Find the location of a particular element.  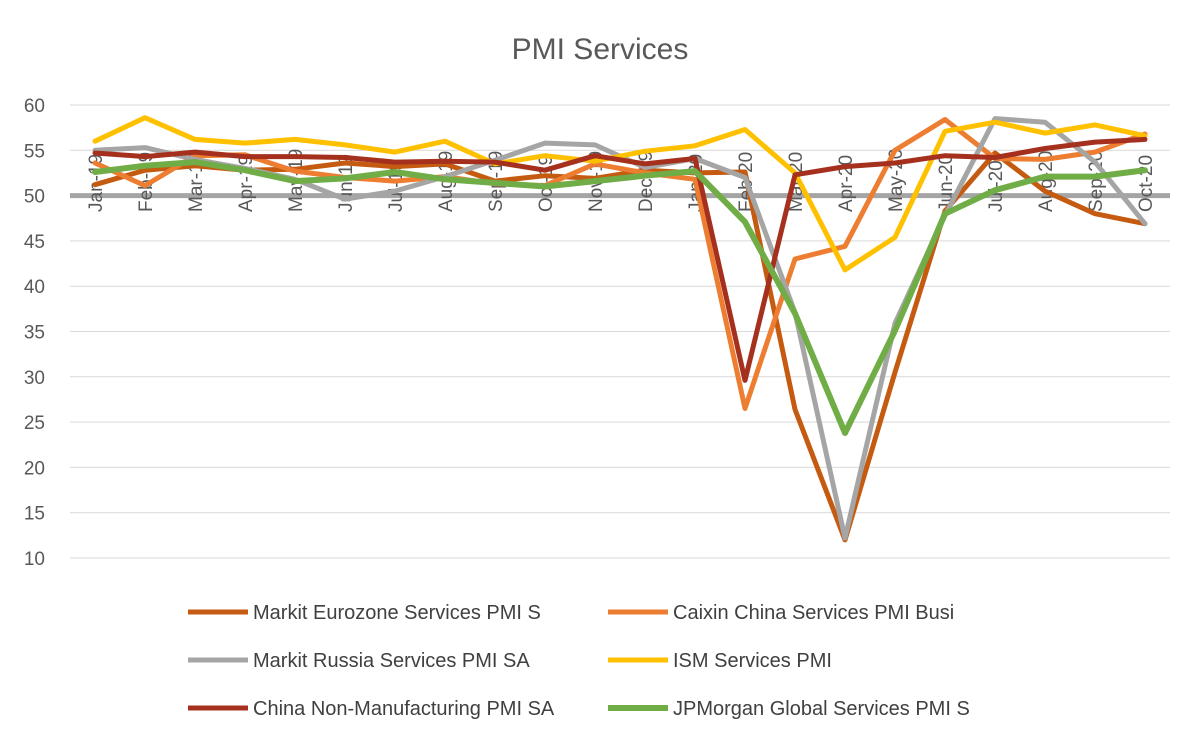

x-tick-label: Apr-19 is located at coordinates (246, 183).